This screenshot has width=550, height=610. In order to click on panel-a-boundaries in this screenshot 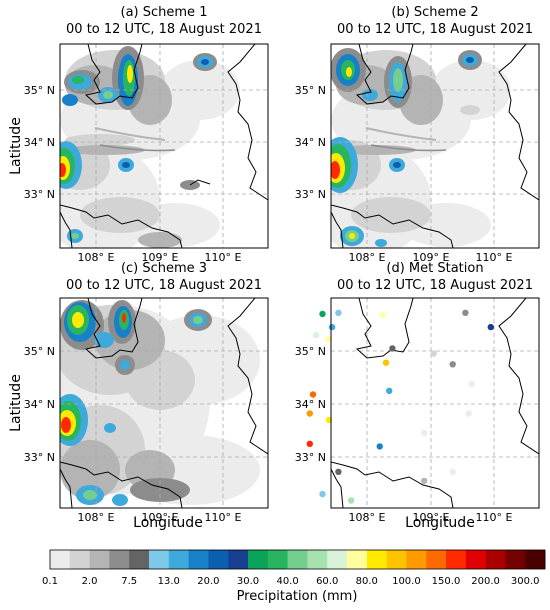, I will do `click(164, 146)`.